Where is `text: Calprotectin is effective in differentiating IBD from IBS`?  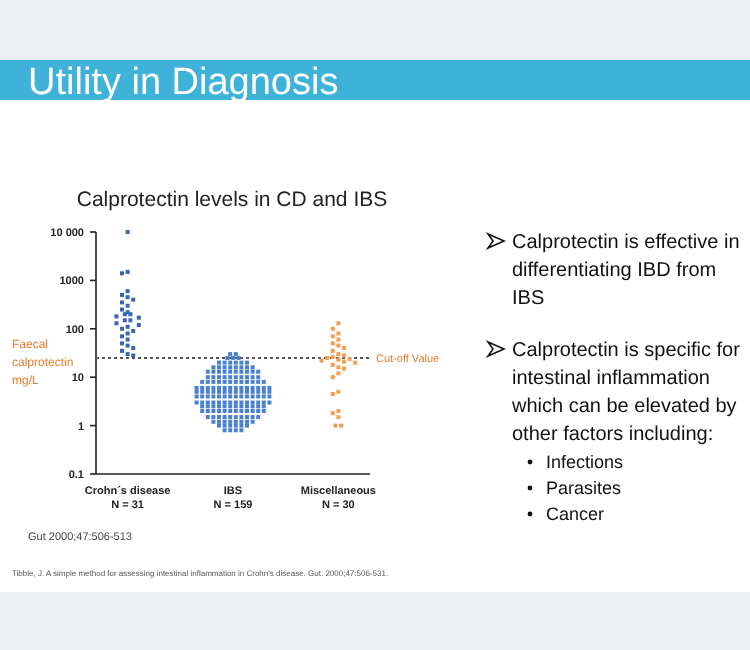 text: Calprotectin is effective in differentiating IBD from IBS is located at coordinates (626, 271).